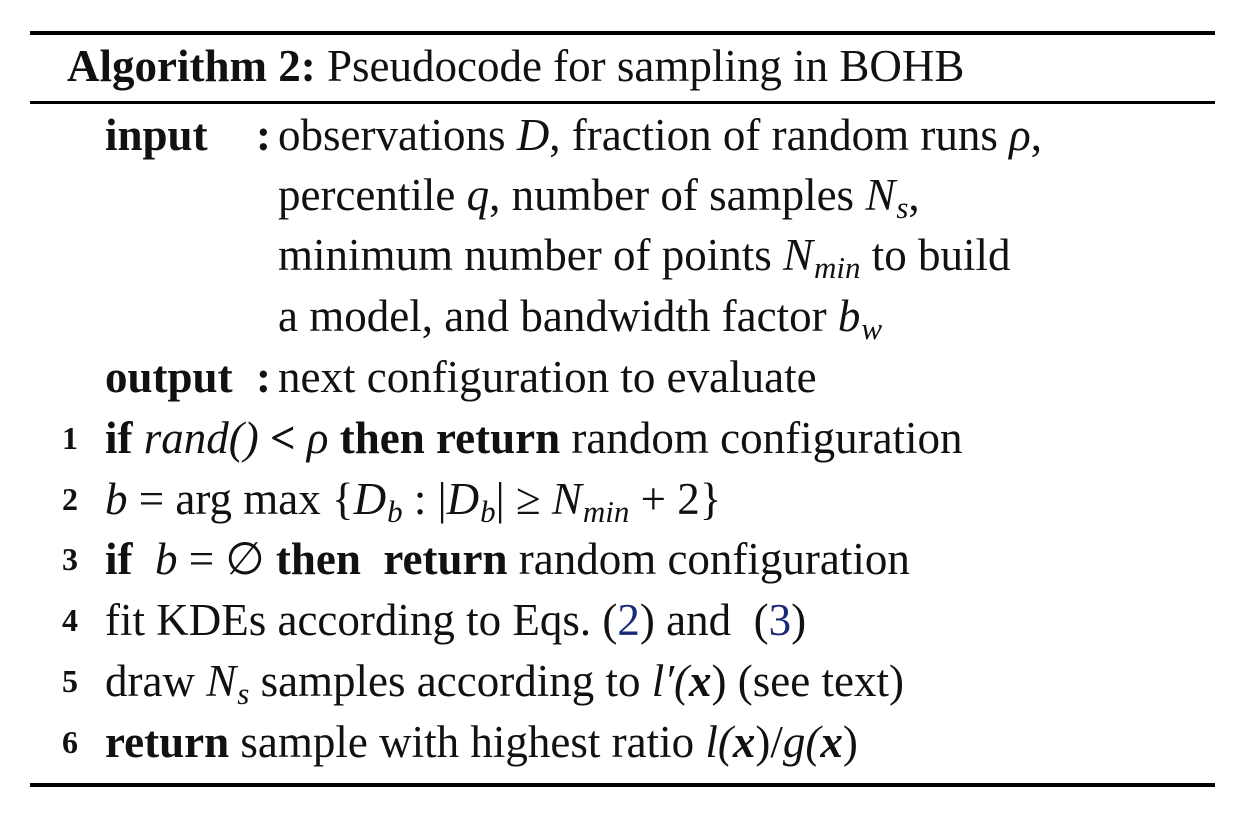 The image size is (1250, 824). Describe the element at coordinates (780, 620) in the screenshot. I see `equation-ref-3: 3` at that location.